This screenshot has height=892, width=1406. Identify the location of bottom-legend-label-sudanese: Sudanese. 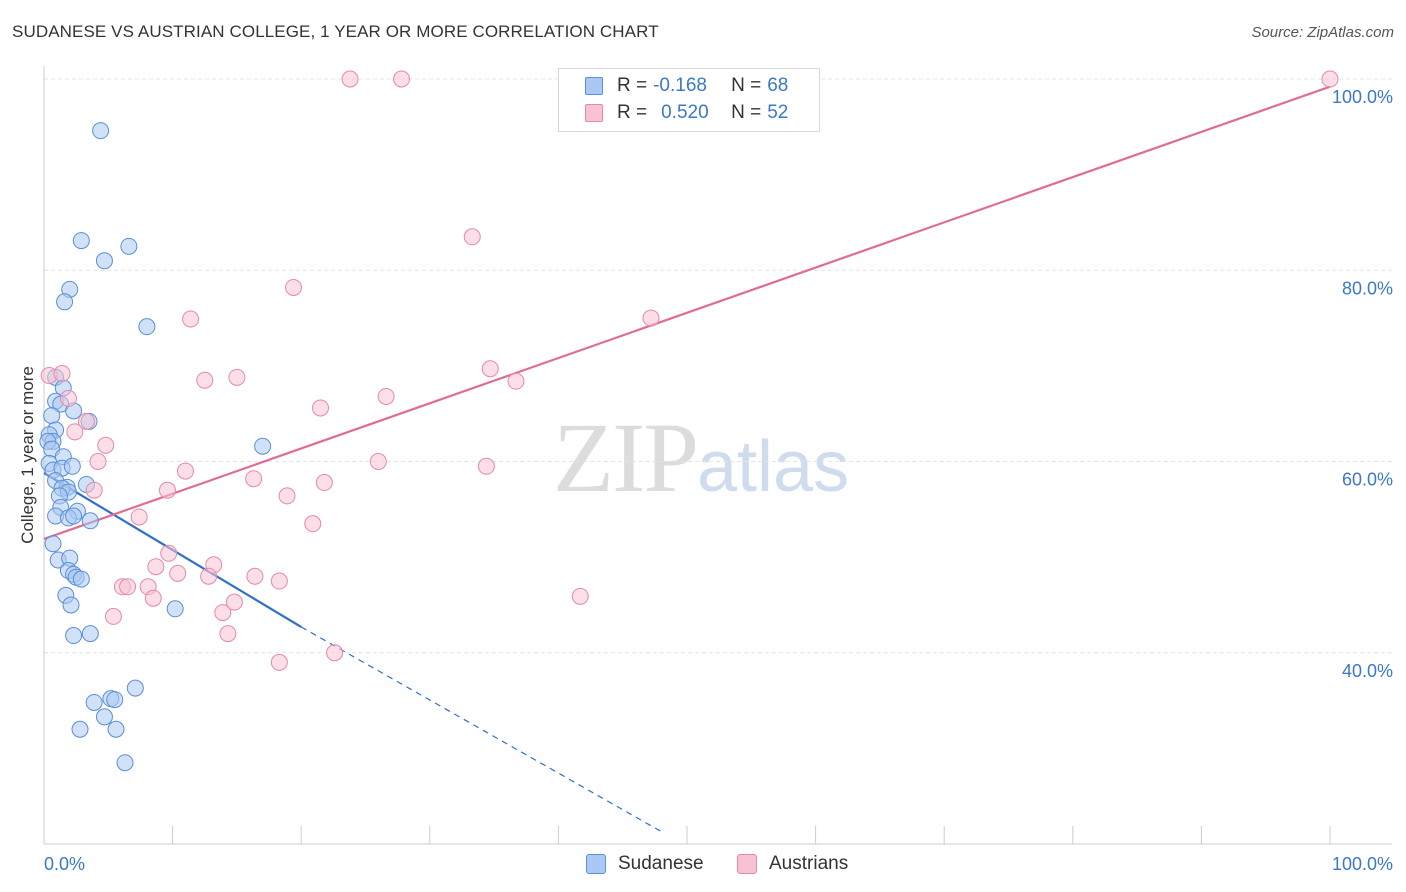
(661, 863).